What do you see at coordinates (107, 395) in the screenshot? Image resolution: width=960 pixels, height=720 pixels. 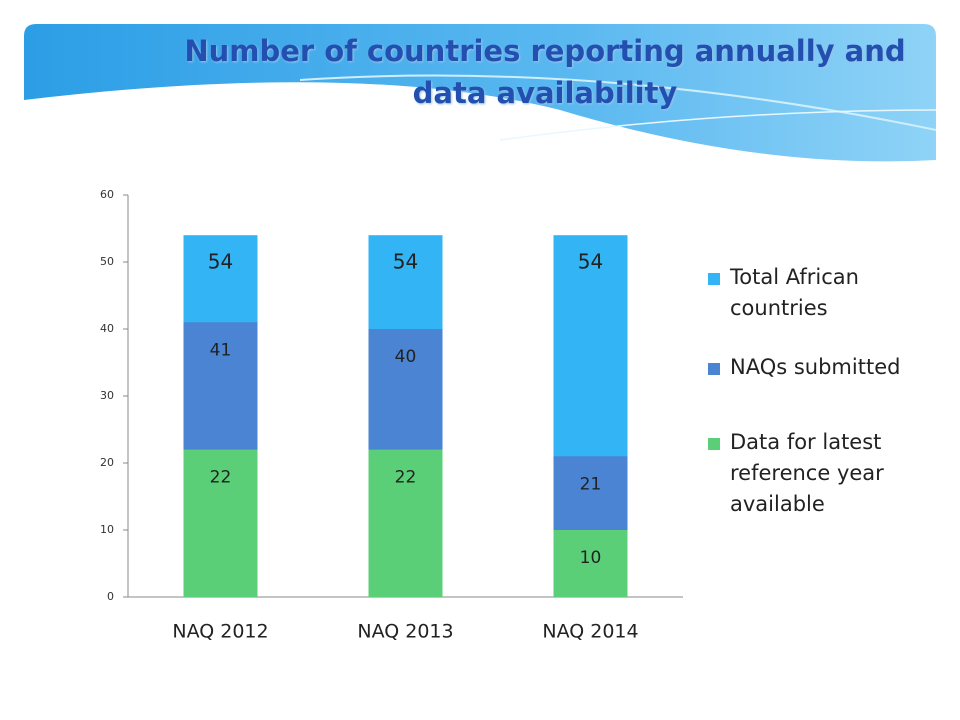 I see `y-tick-label: 30` at bounding box center [107, 395].